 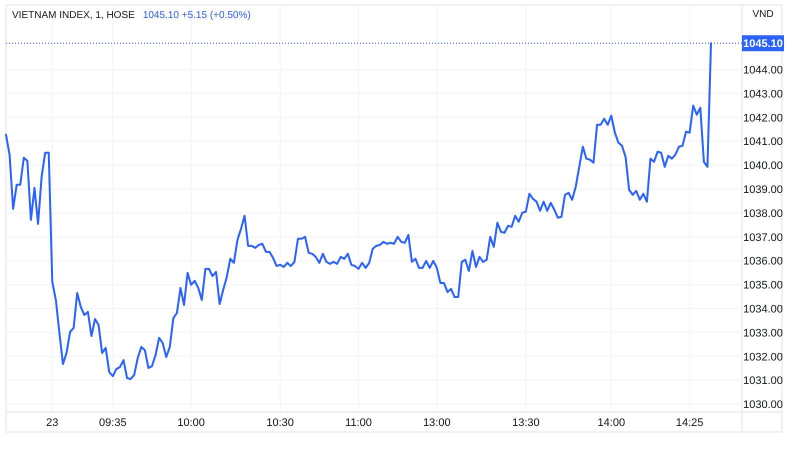 I want to click on text: VIETNAM INDEX, 1, HOSE, so click(x=74, y=15).